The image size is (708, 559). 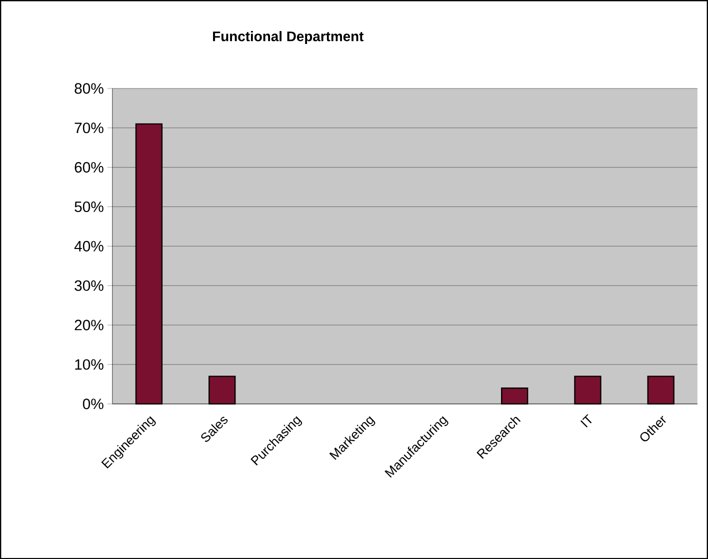 I want to click on y-tick-label: 60%, so click(x=89, y=167).